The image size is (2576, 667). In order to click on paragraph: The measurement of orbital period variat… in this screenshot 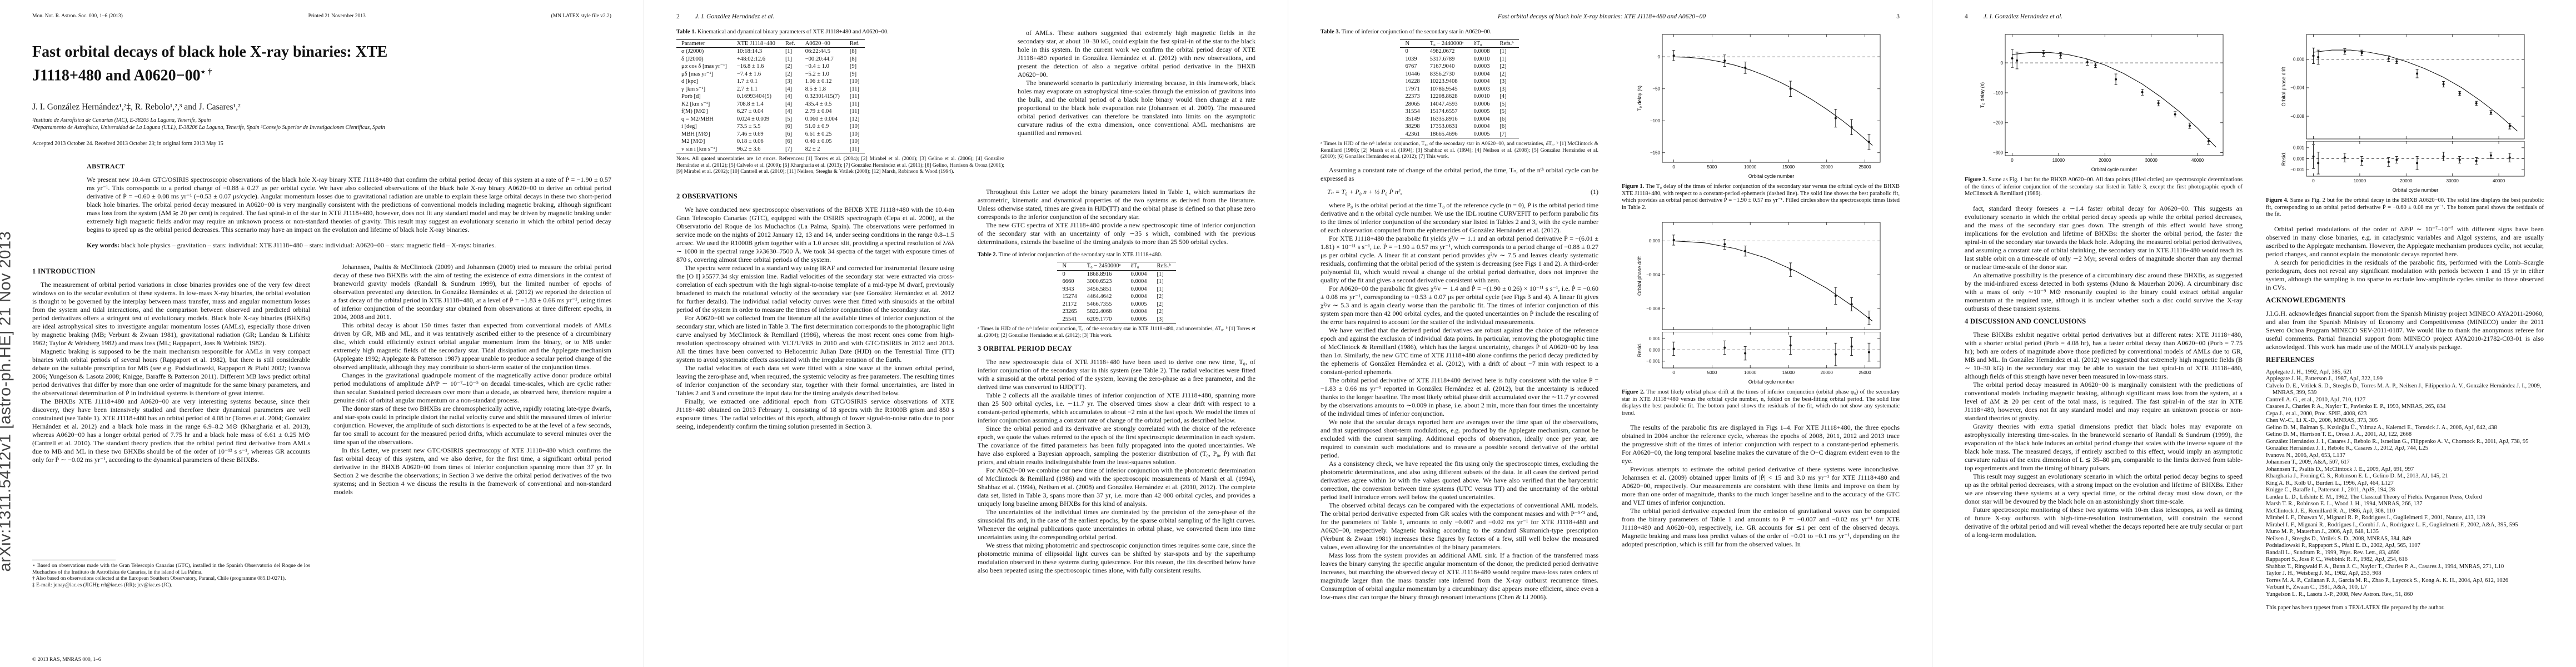, I will do `click(171, 314)`.